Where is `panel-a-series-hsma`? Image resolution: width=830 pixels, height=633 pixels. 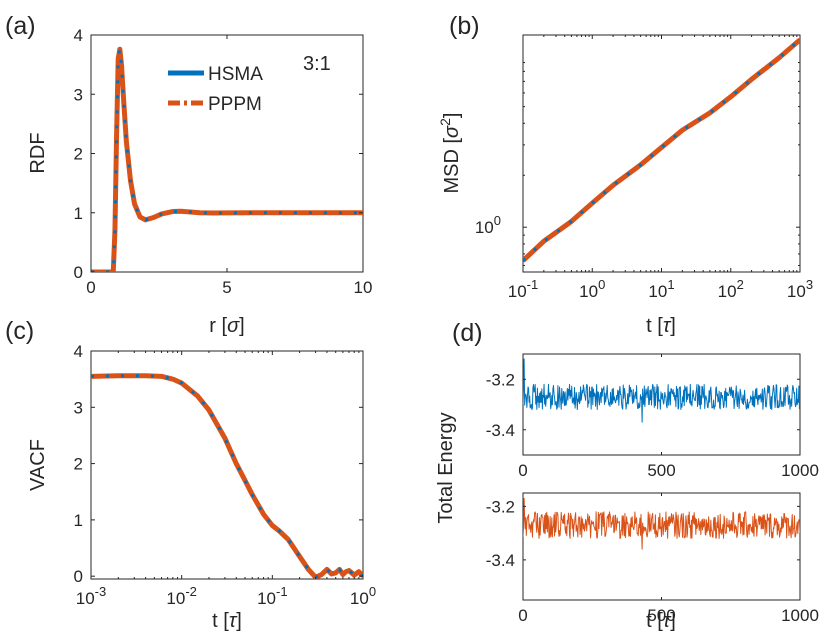 panel-a-series-hsma is located at coordinates (227, 159).